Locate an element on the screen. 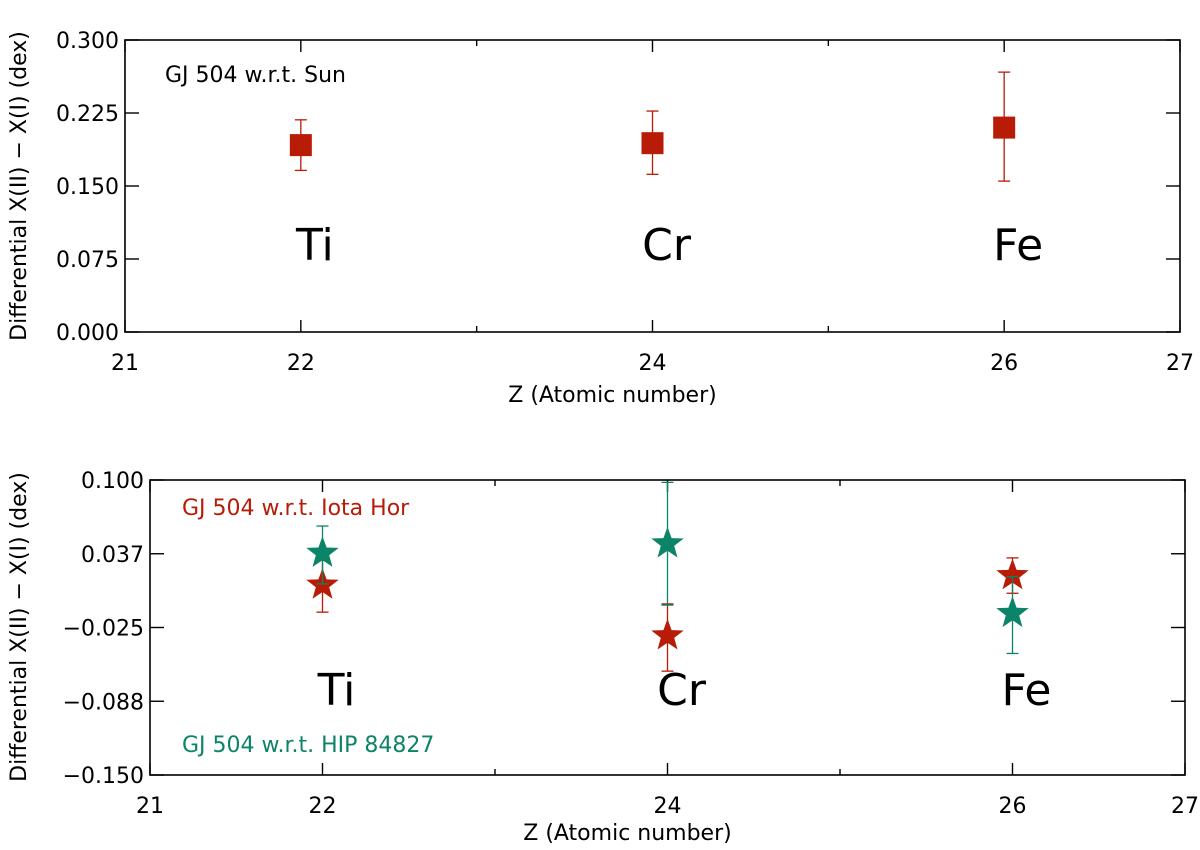  y-tick-label: −0.150 is located at coordinates (103, 776).